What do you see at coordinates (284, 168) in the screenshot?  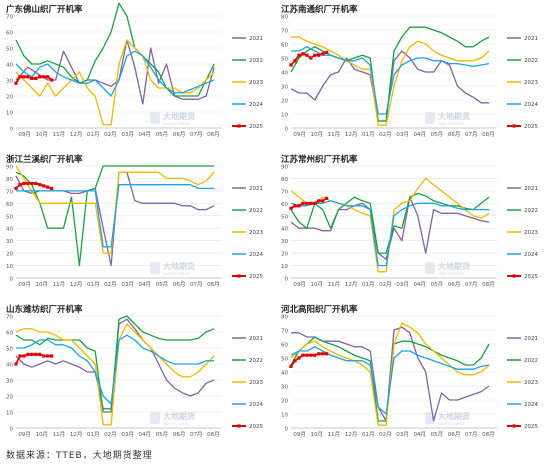 I see `y-tick-label: 90` at bounding box center [284, 168].